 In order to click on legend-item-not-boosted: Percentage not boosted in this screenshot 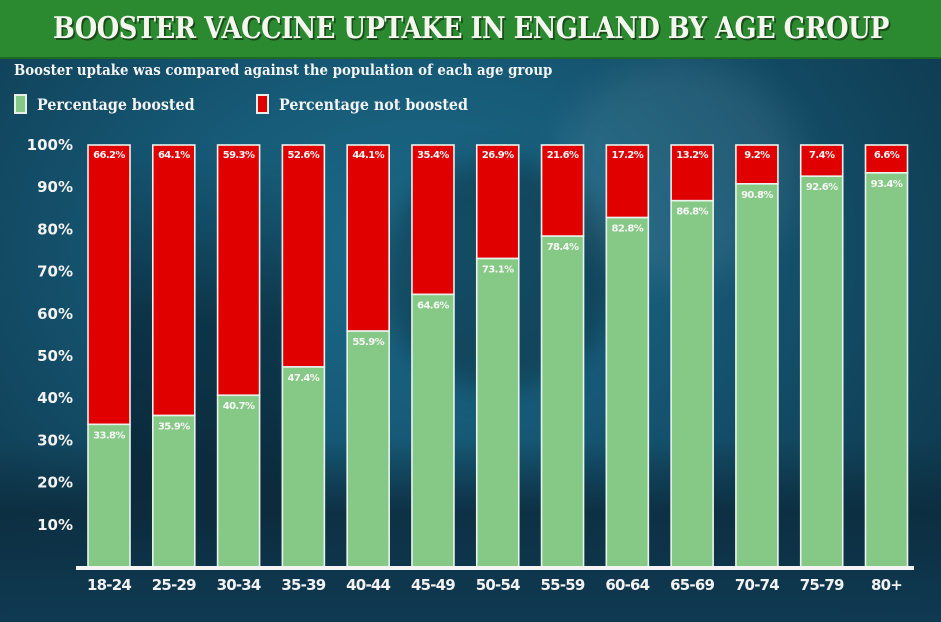, I will do `click(370, 104)`.